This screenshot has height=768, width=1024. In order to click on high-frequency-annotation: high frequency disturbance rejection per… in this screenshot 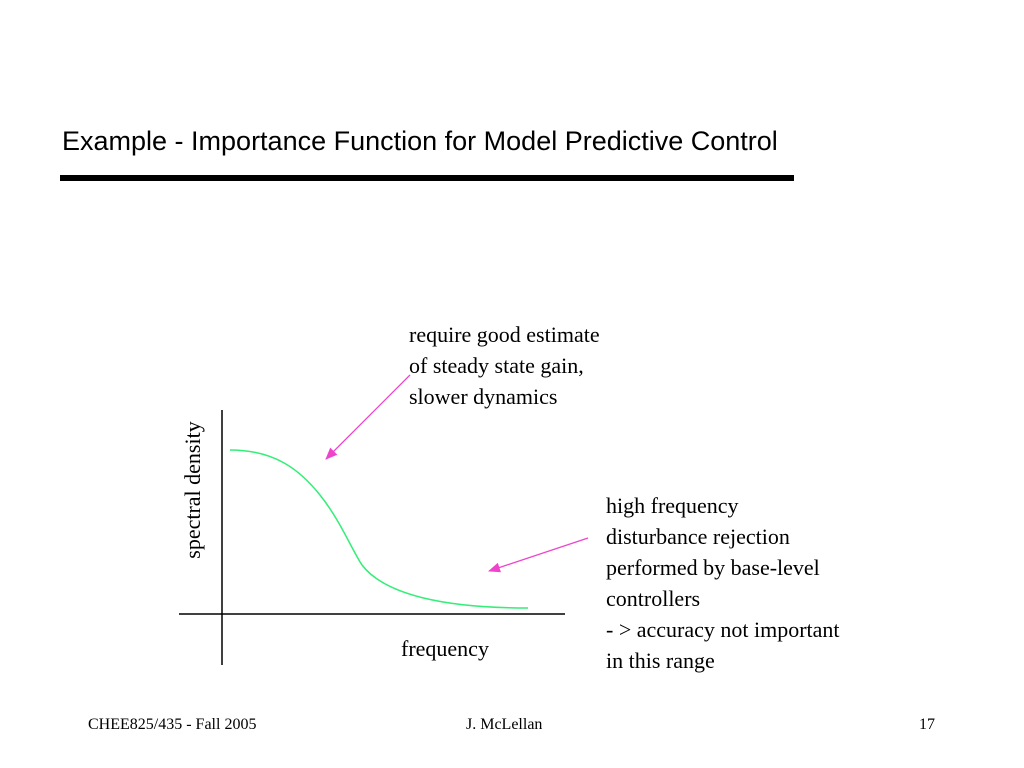, I will do `click(723, 583)`.